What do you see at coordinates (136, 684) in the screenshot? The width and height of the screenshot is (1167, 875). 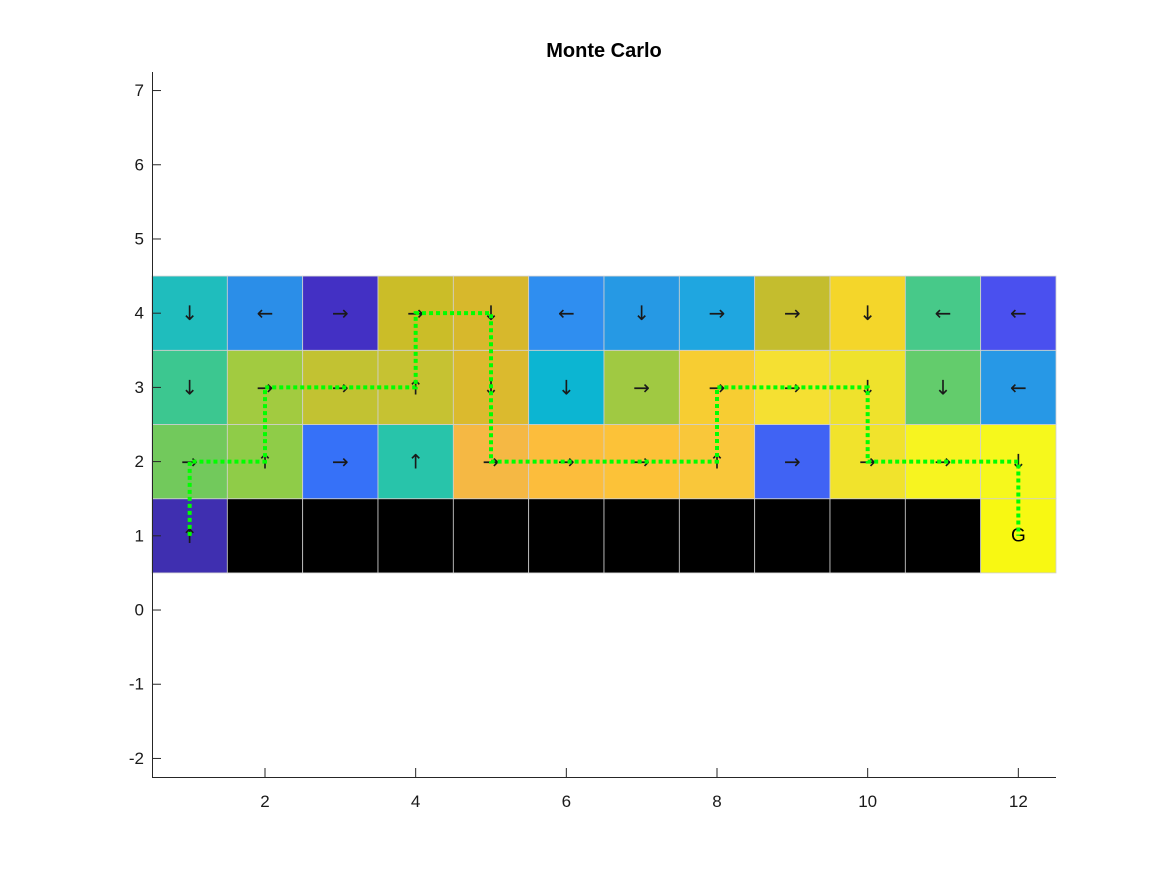 I see `y-tick-label: -1` at bounding box center [136, 684].